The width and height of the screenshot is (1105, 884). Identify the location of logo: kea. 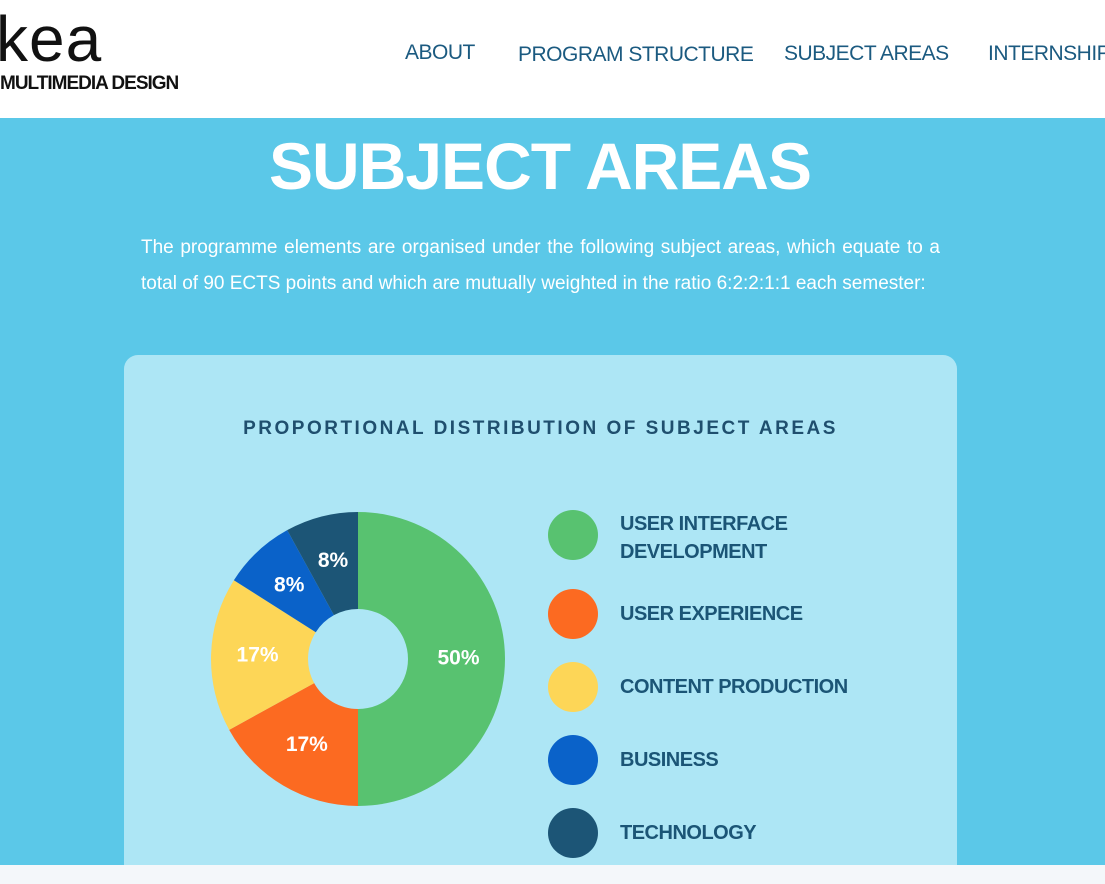
(51, 39).